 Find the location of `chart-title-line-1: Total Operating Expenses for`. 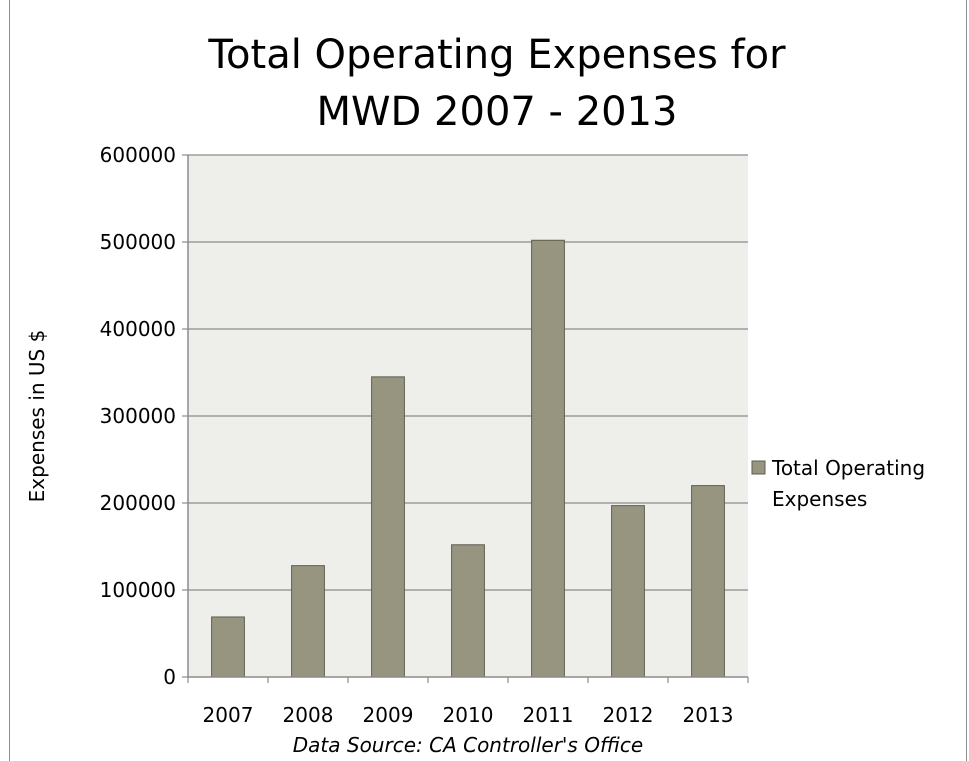

chart-title-line-1: Total Operating Expenses for is located at coordinates (496, 55).